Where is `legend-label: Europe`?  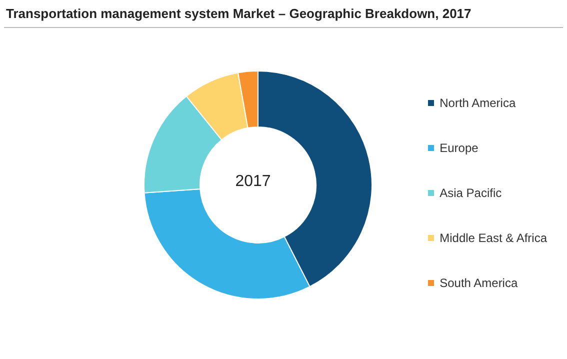 legend-label: Europe is located at coordinates (459, 148).